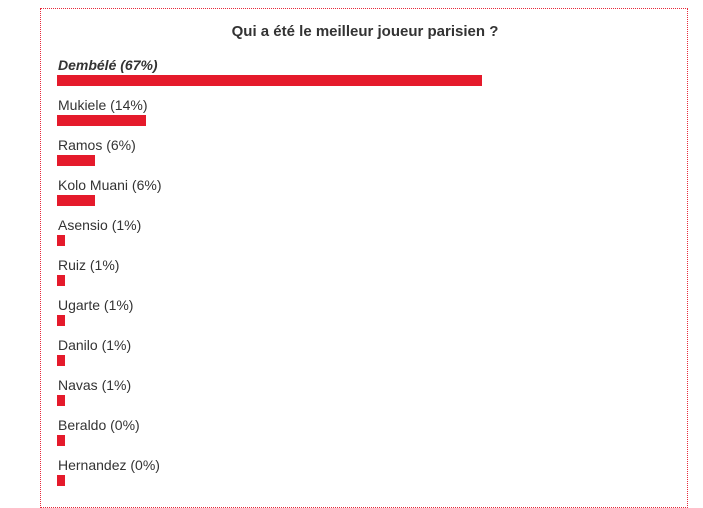 The image size is (703, 508). I want to click on poll-option-label: Danilo (1%), so click(95, 345).